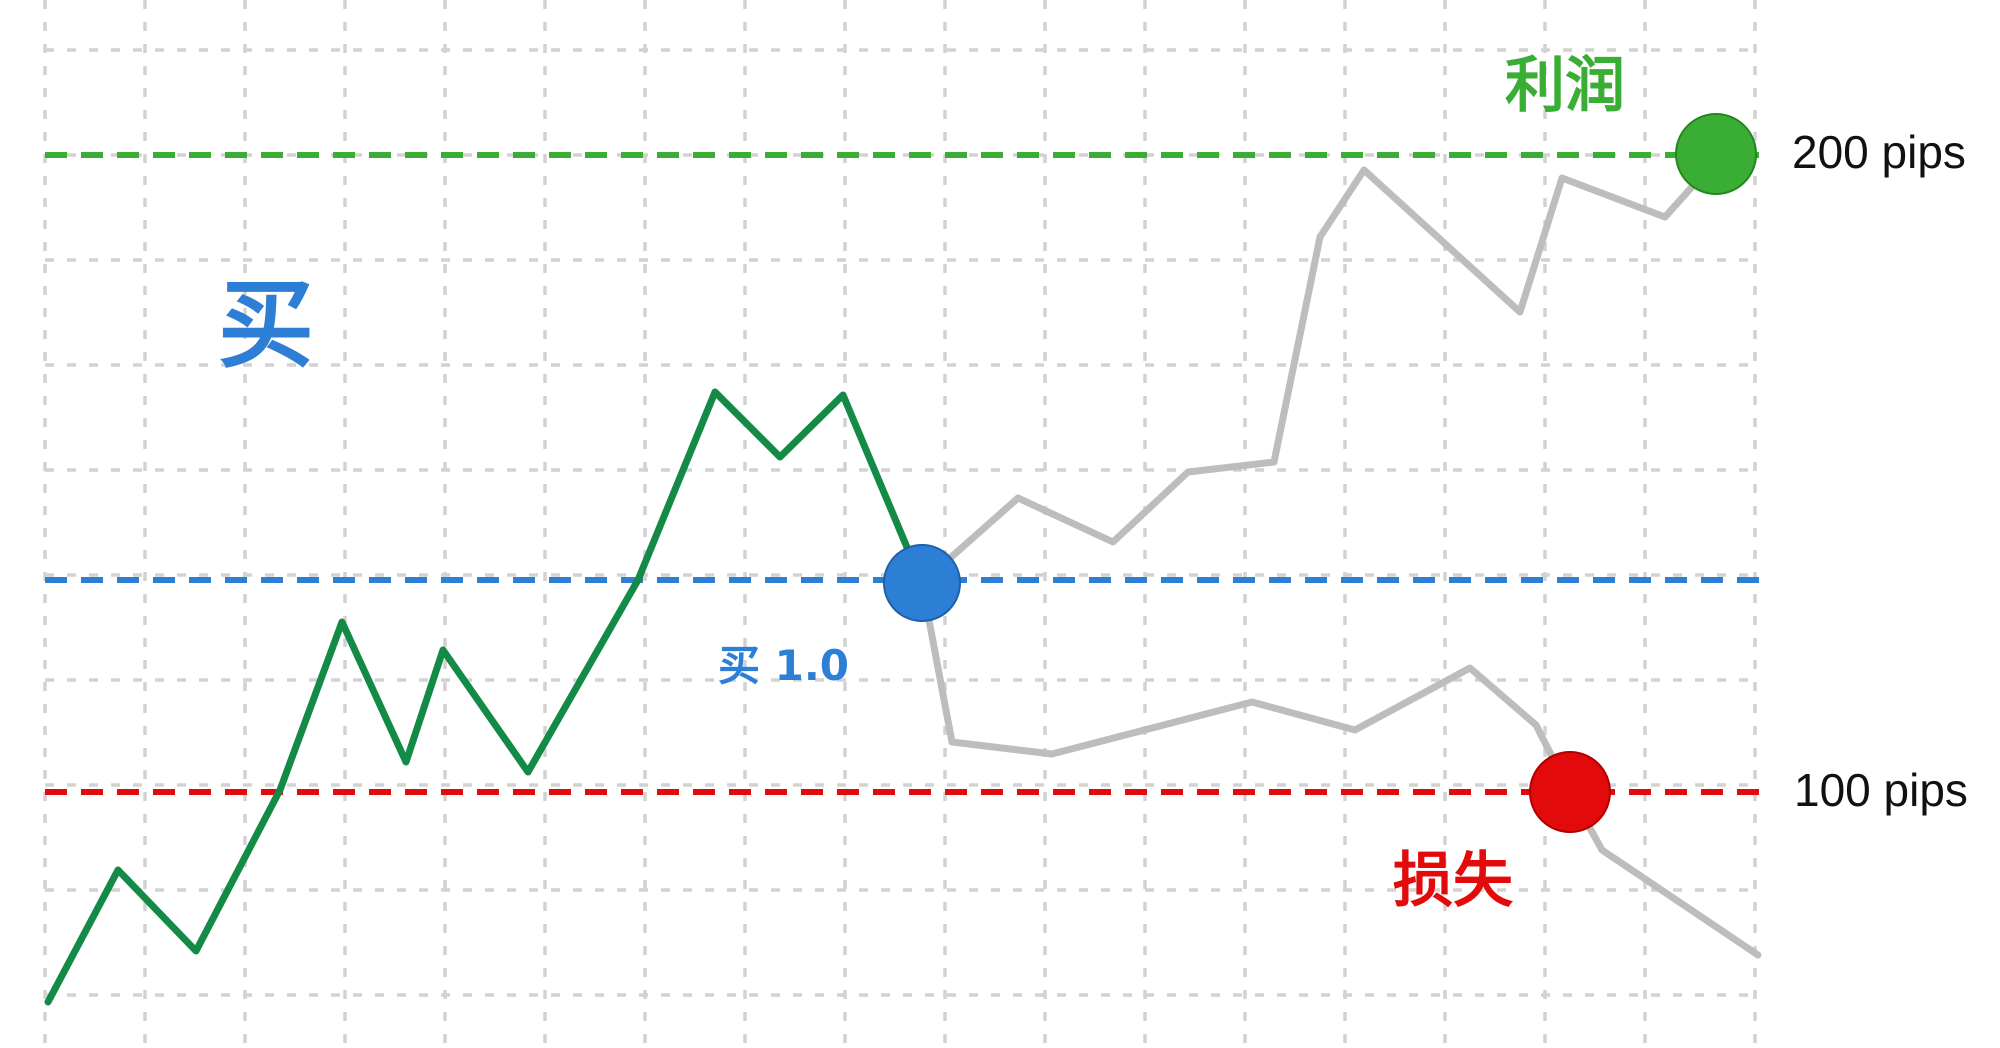 The width and height of the screenshot is (2000, 1048). Describe the element at coordinates (922, 583) in the screenshot. I see `entry-point-marker` at that location.